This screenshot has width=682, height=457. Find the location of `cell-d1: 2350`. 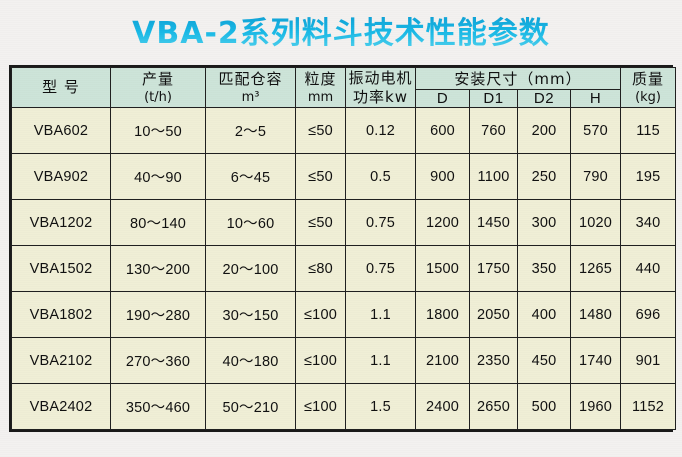

cell-d1: 2350 is located at coordinates (493, 360).